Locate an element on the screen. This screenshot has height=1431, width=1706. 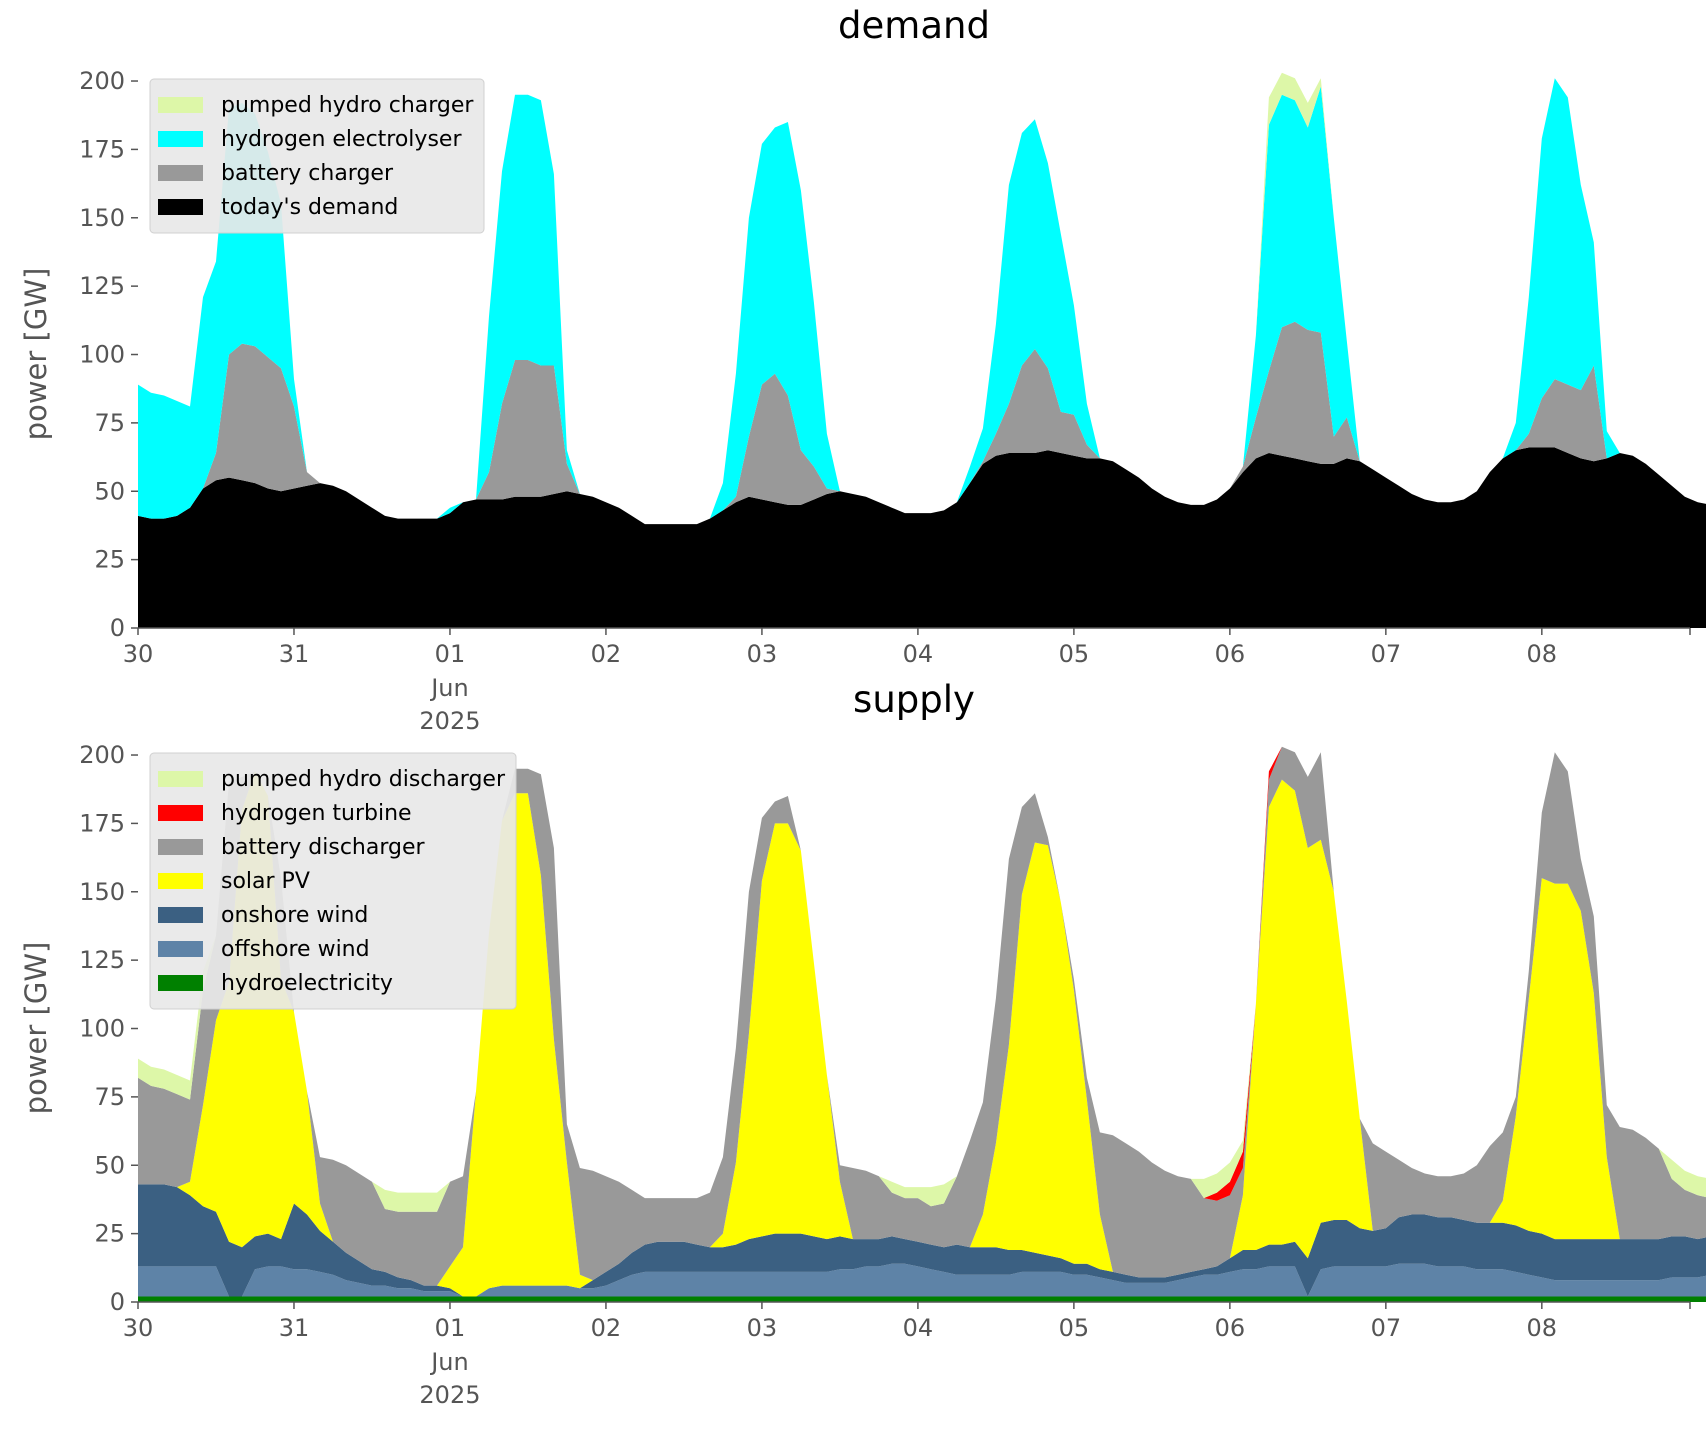
chart-title: supply is located at coordinates (914, 699).